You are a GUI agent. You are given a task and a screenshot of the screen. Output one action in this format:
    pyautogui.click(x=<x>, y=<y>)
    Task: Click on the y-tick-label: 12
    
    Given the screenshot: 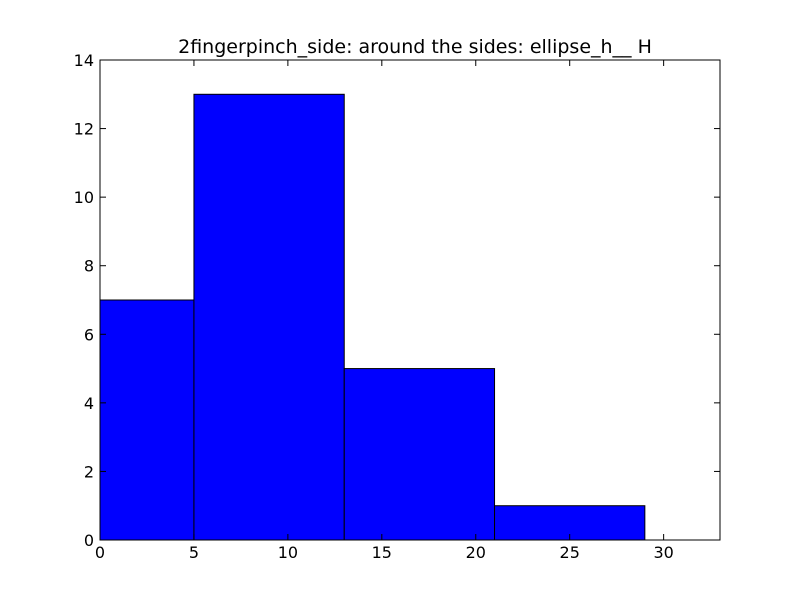 What is the action you would take?
    pyautogui.click(x=84, y=129)
    